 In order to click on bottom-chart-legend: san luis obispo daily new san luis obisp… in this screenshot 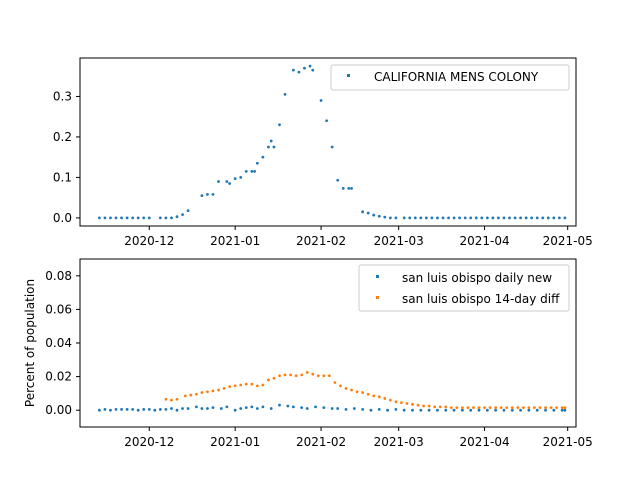, I will do `click(464, 288)`.